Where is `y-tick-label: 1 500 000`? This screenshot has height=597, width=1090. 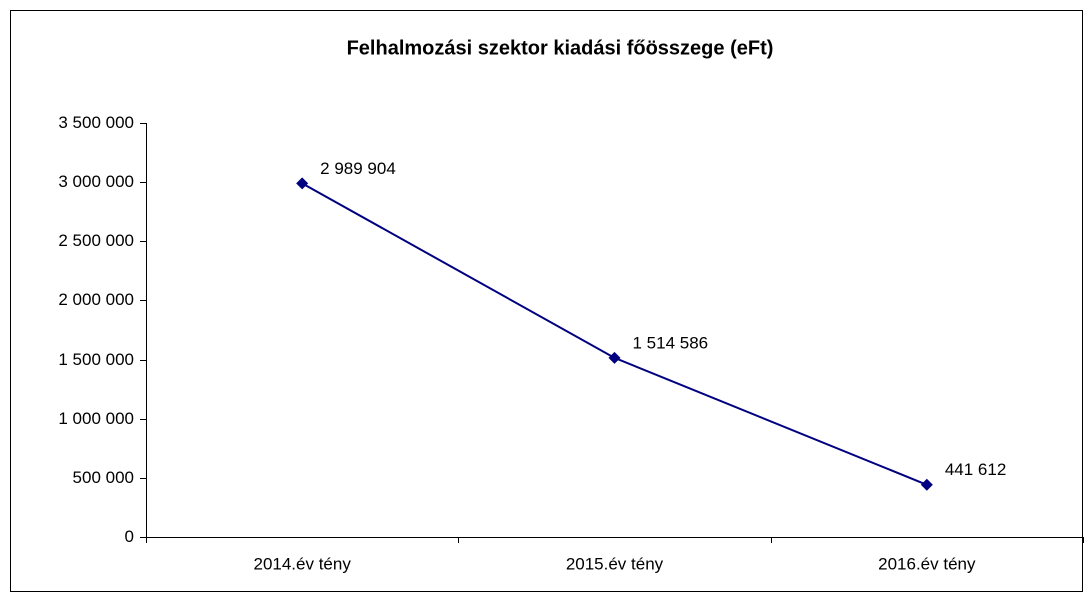 y-tick-label: 1 500 000 is located at coordinates (96, 359).